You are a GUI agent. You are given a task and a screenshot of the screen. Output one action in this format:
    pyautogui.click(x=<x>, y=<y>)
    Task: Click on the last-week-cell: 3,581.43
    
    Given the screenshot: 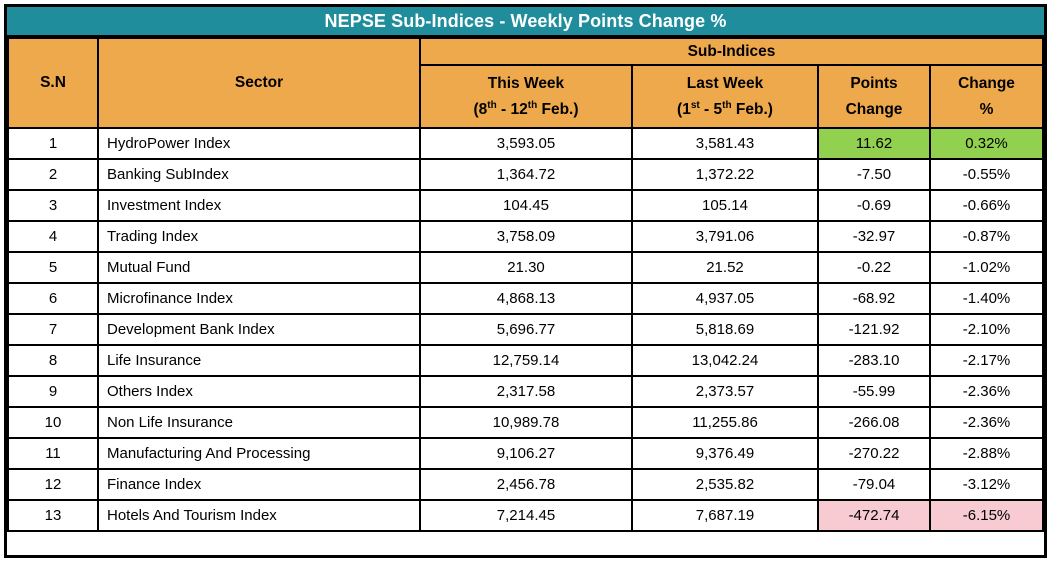 What is the action you would take?
    pyautogui.click(x=725, y=143)
    